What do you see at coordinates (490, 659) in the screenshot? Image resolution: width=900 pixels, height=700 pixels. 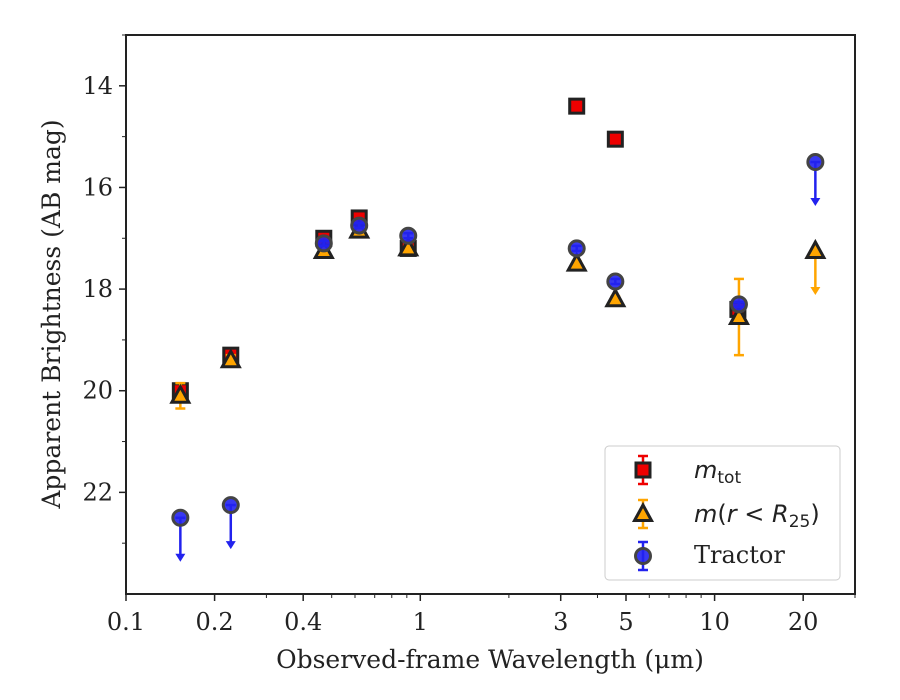 I see `x-axis-label: Observed-frame Wavelength (μm)` at bounding box center [490, 659].